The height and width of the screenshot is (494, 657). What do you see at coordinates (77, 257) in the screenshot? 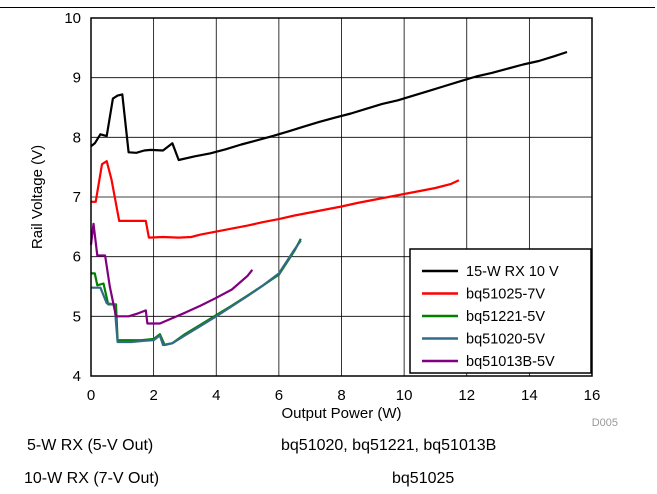
I see `y-tick-label: 6` at bounding box center [77, 257].